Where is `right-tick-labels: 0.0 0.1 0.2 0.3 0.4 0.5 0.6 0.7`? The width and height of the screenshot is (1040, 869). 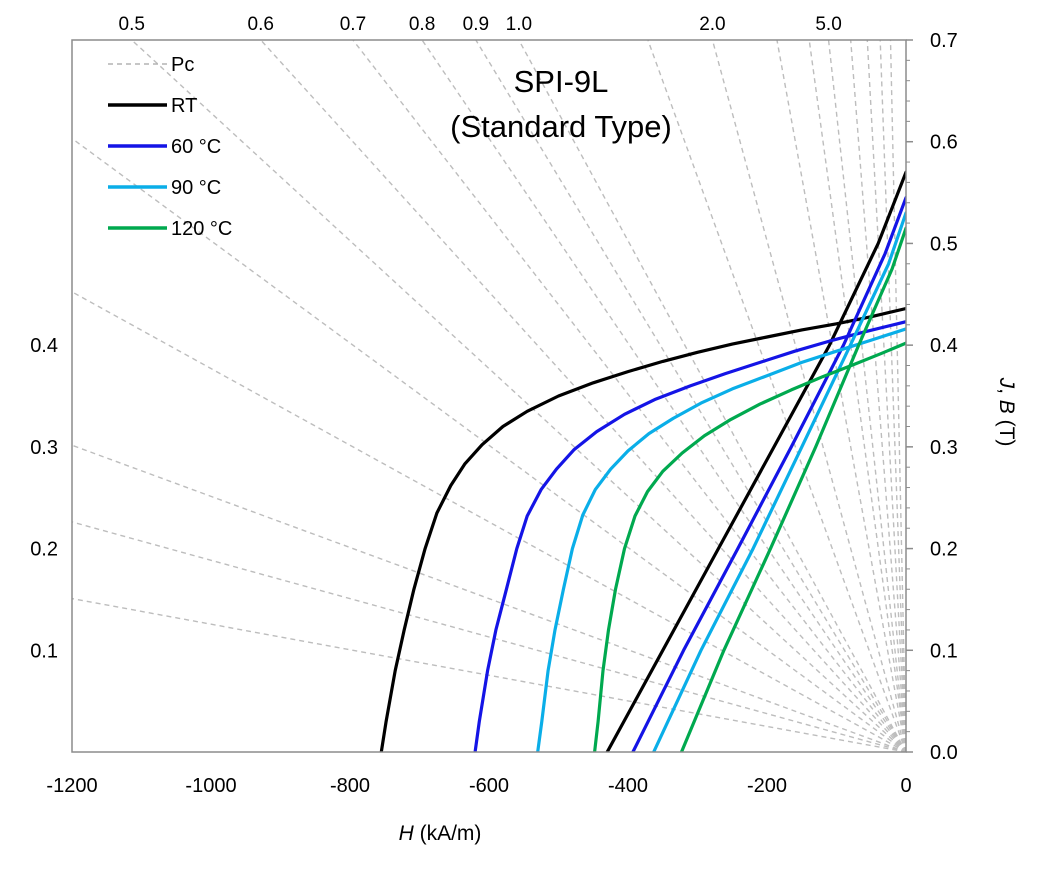
right-tick-labels: 0.0 0.1 0.2 0.3 0.4 0.5 0.6 0.7 is located at coordinates (944, 397).